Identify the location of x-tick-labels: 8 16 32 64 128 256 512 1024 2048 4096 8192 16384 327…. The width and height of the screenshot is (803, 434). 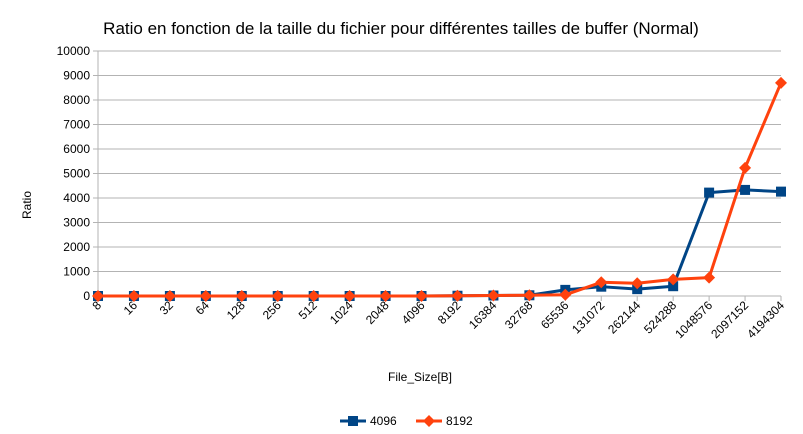
(438, 319).